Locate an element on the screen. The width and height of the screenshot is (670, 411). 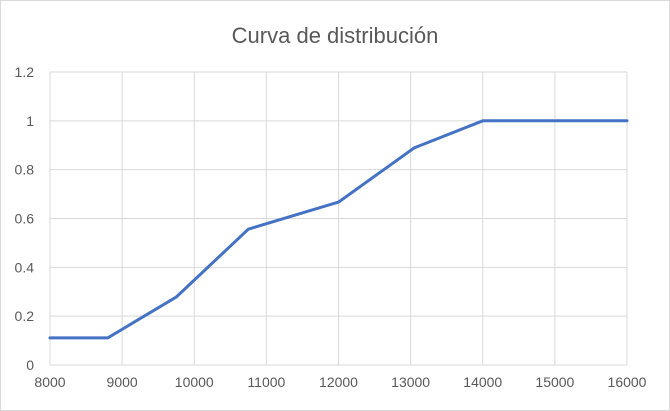
y-tick-label: 1.2 is located at coordinates (25, 72).